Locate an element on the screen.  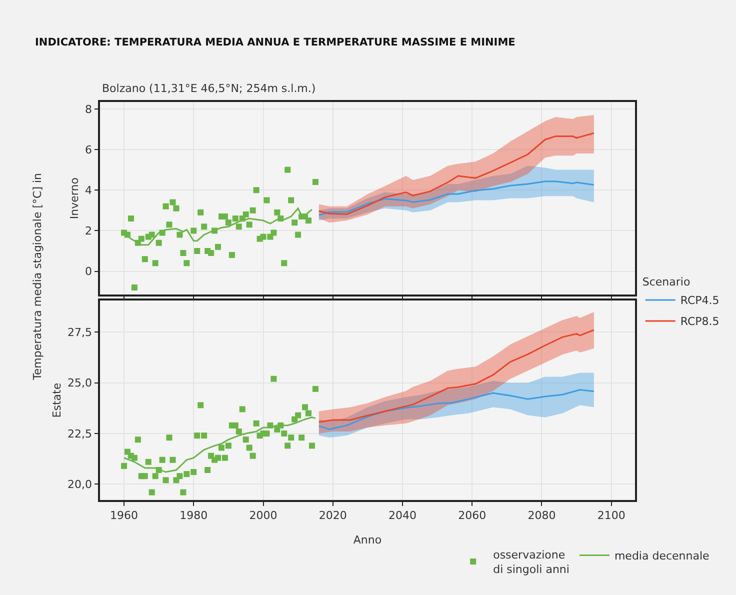
y-axis-title: Inverno is located at coordinates (75, 198).